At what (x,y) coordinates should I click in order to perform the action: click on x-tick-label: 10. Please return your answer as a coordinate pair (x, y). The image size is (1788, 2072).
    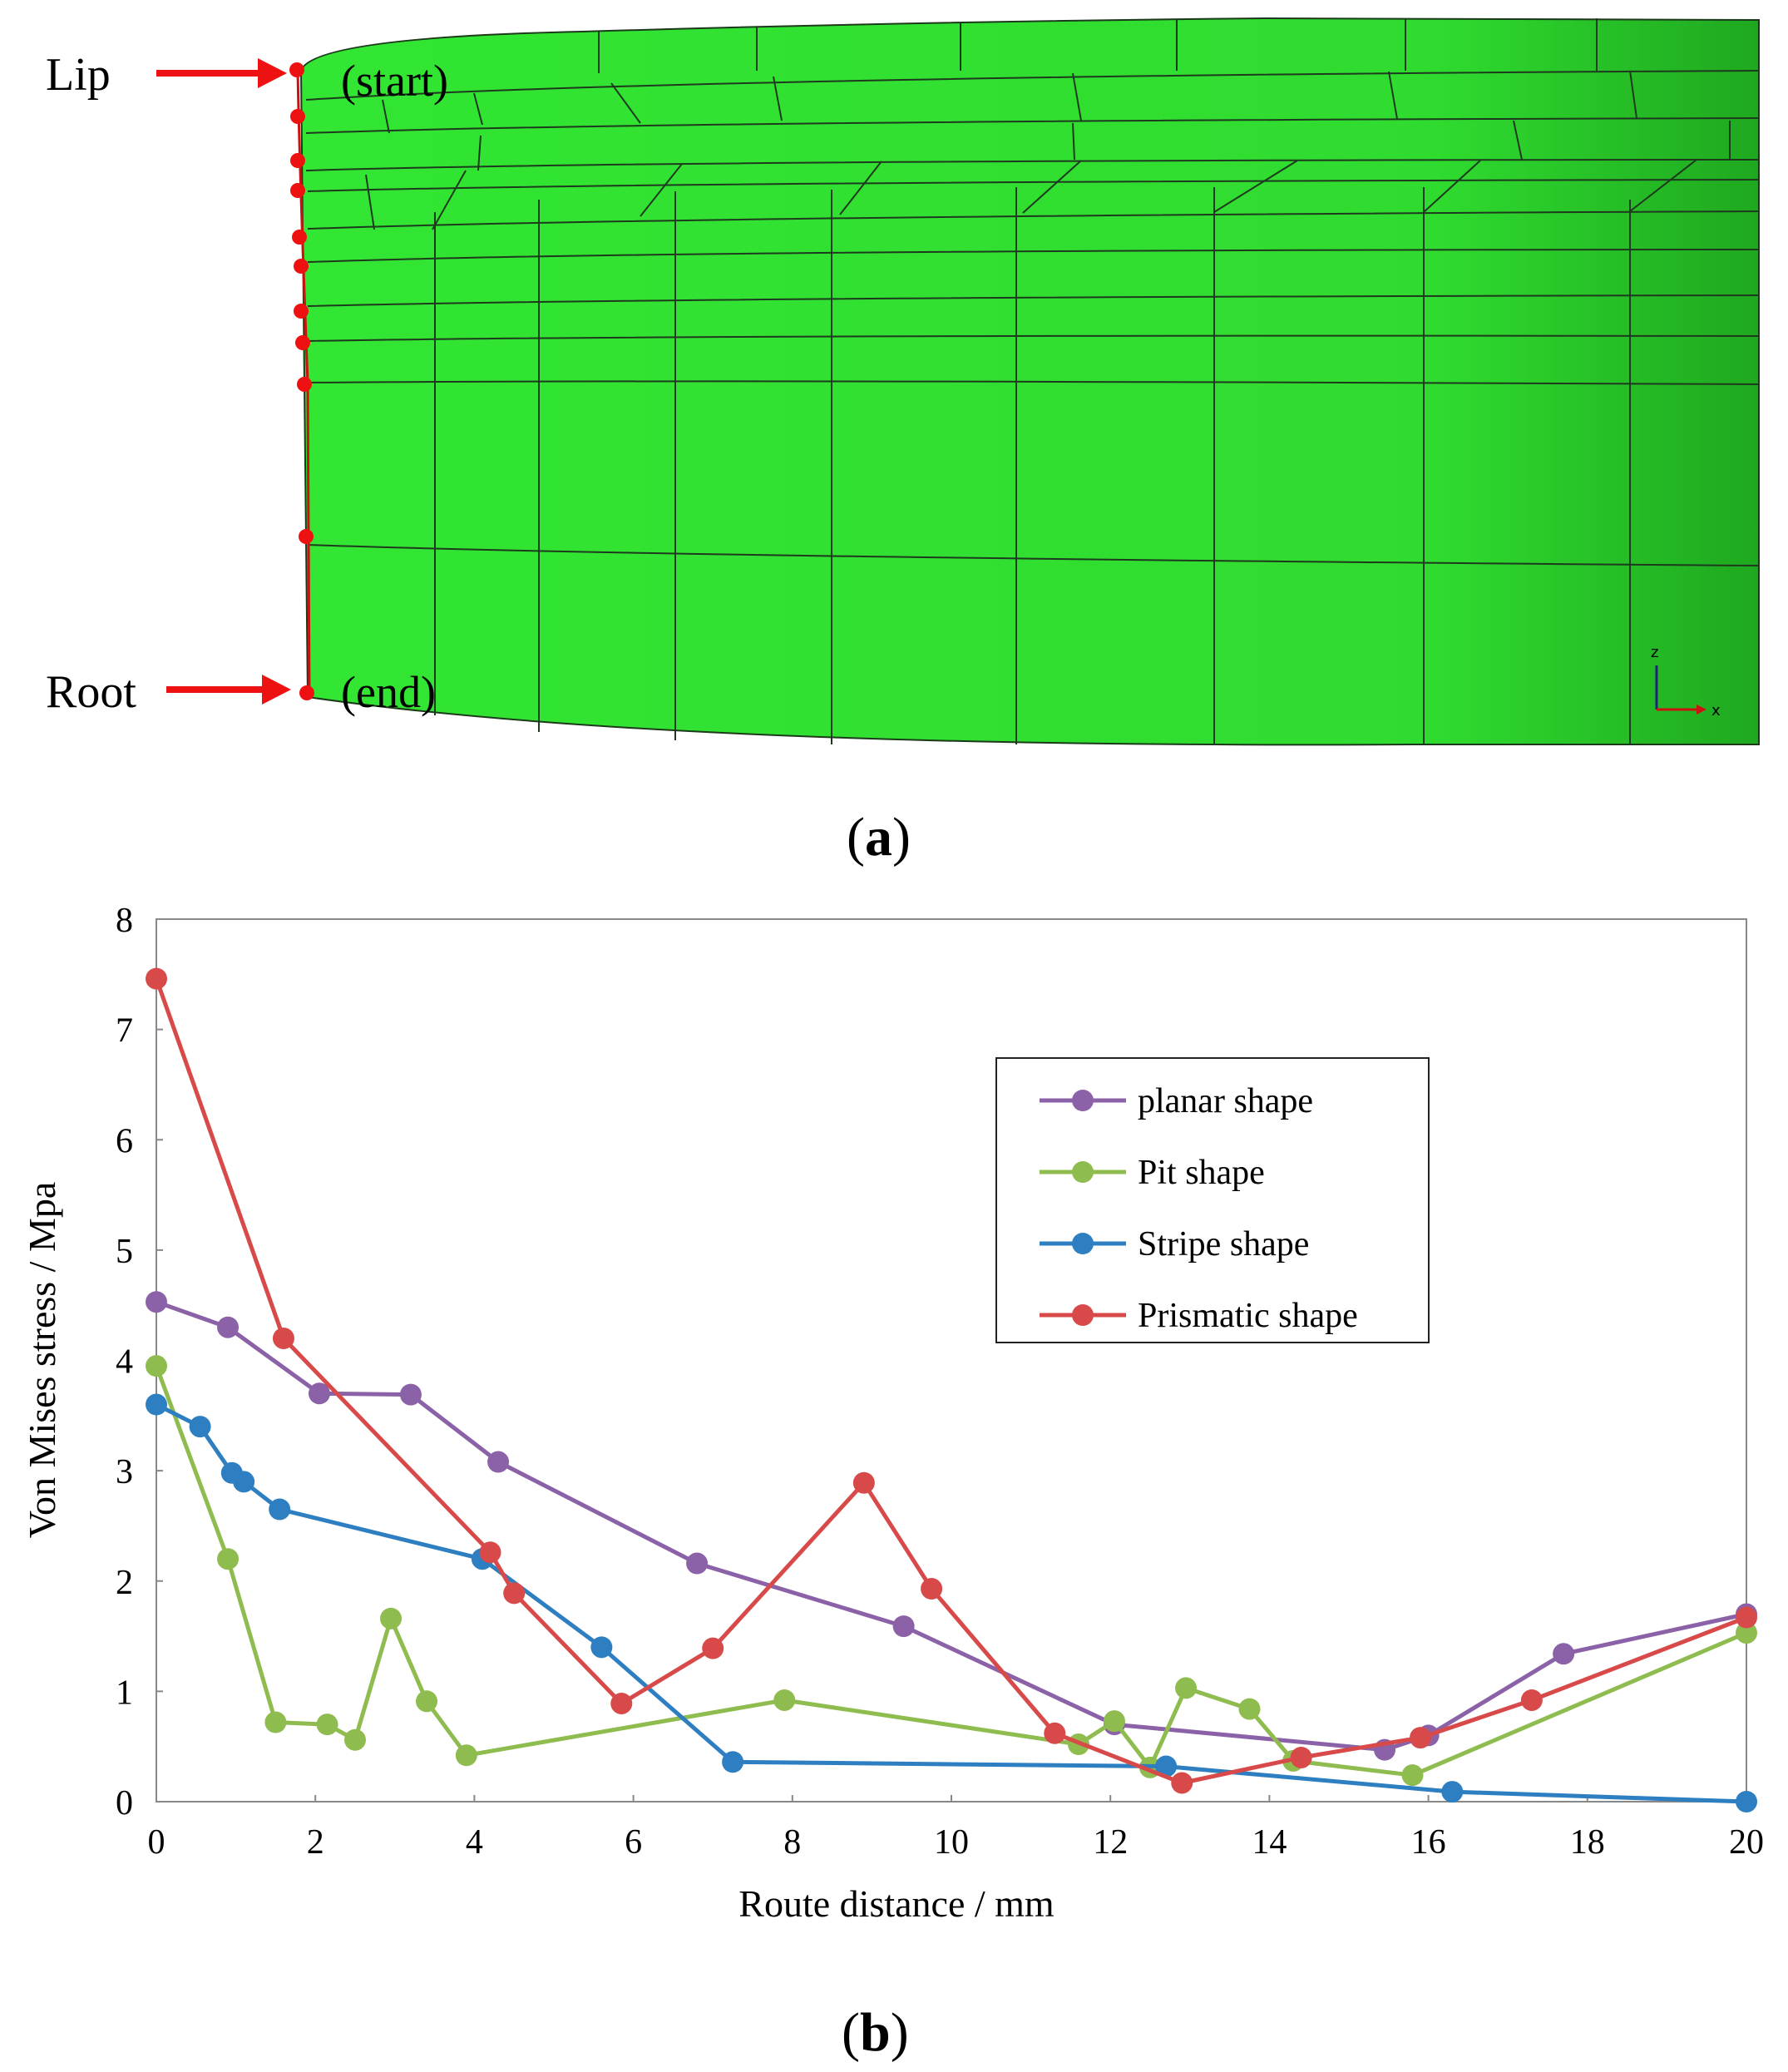
    Looking at the image, I should click on (951, 1842).